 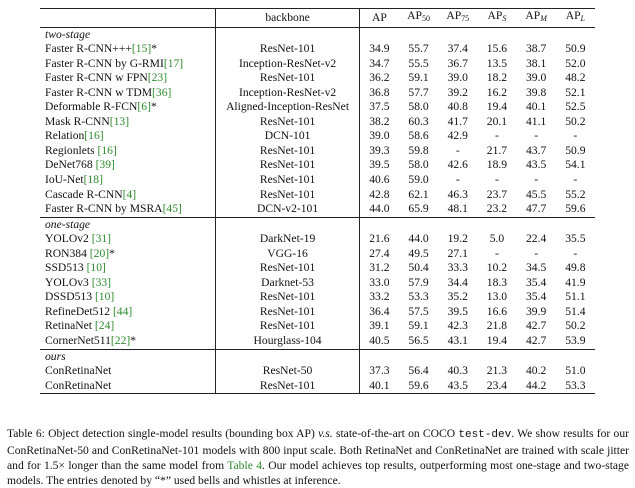 What do you see at coordinates (128, 239) in the screenshot?
I see `method-cell: YOLOv2 [31]` at bounding box center [128, 239].